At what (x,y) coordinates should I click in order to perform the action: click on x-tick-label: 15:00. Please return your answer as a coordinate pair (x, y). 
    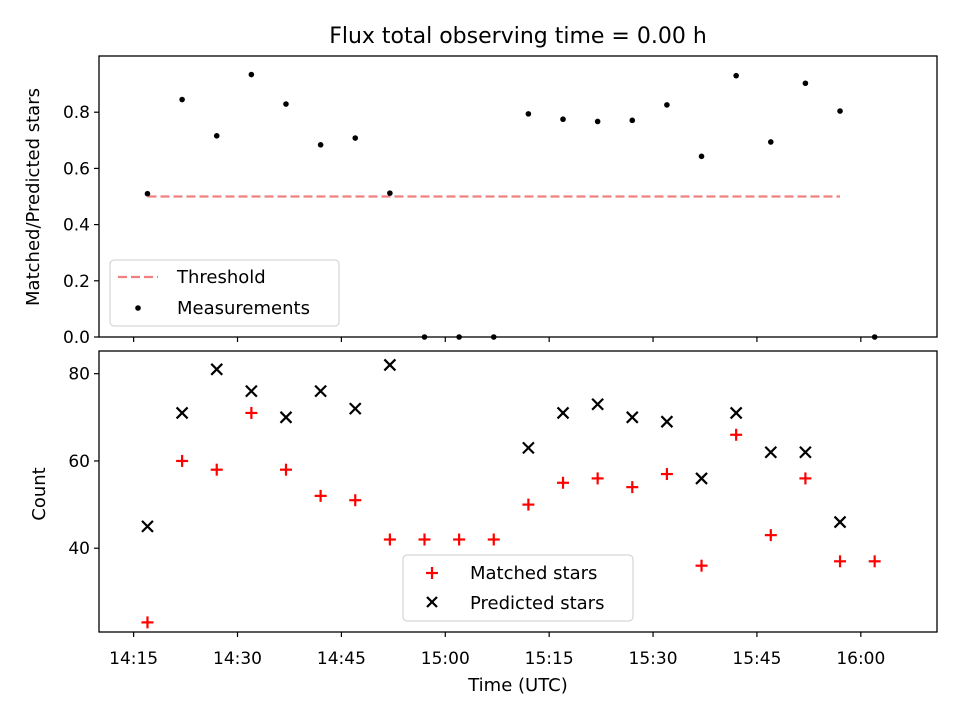
    Looking at the image, I should click on (445, 659).